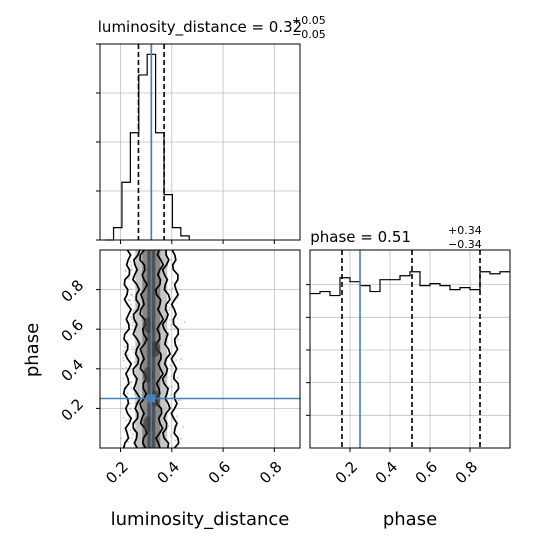  Describe the element at coordinates (309, 20) in the screenshot. I see `ld-title-plus: +0.05` at that location.